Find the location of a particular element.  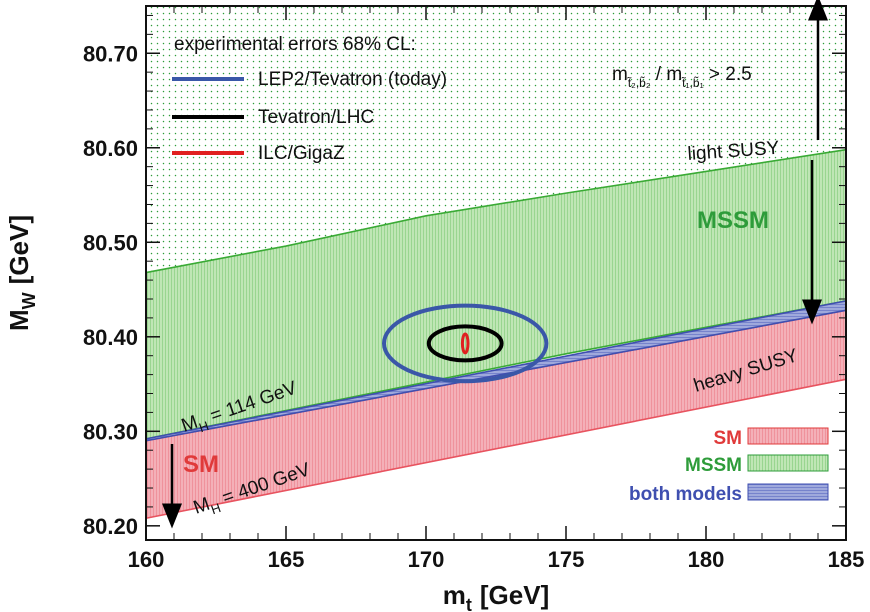

y-axis-label: MW [GeV] is located at coordinates (21, 273).